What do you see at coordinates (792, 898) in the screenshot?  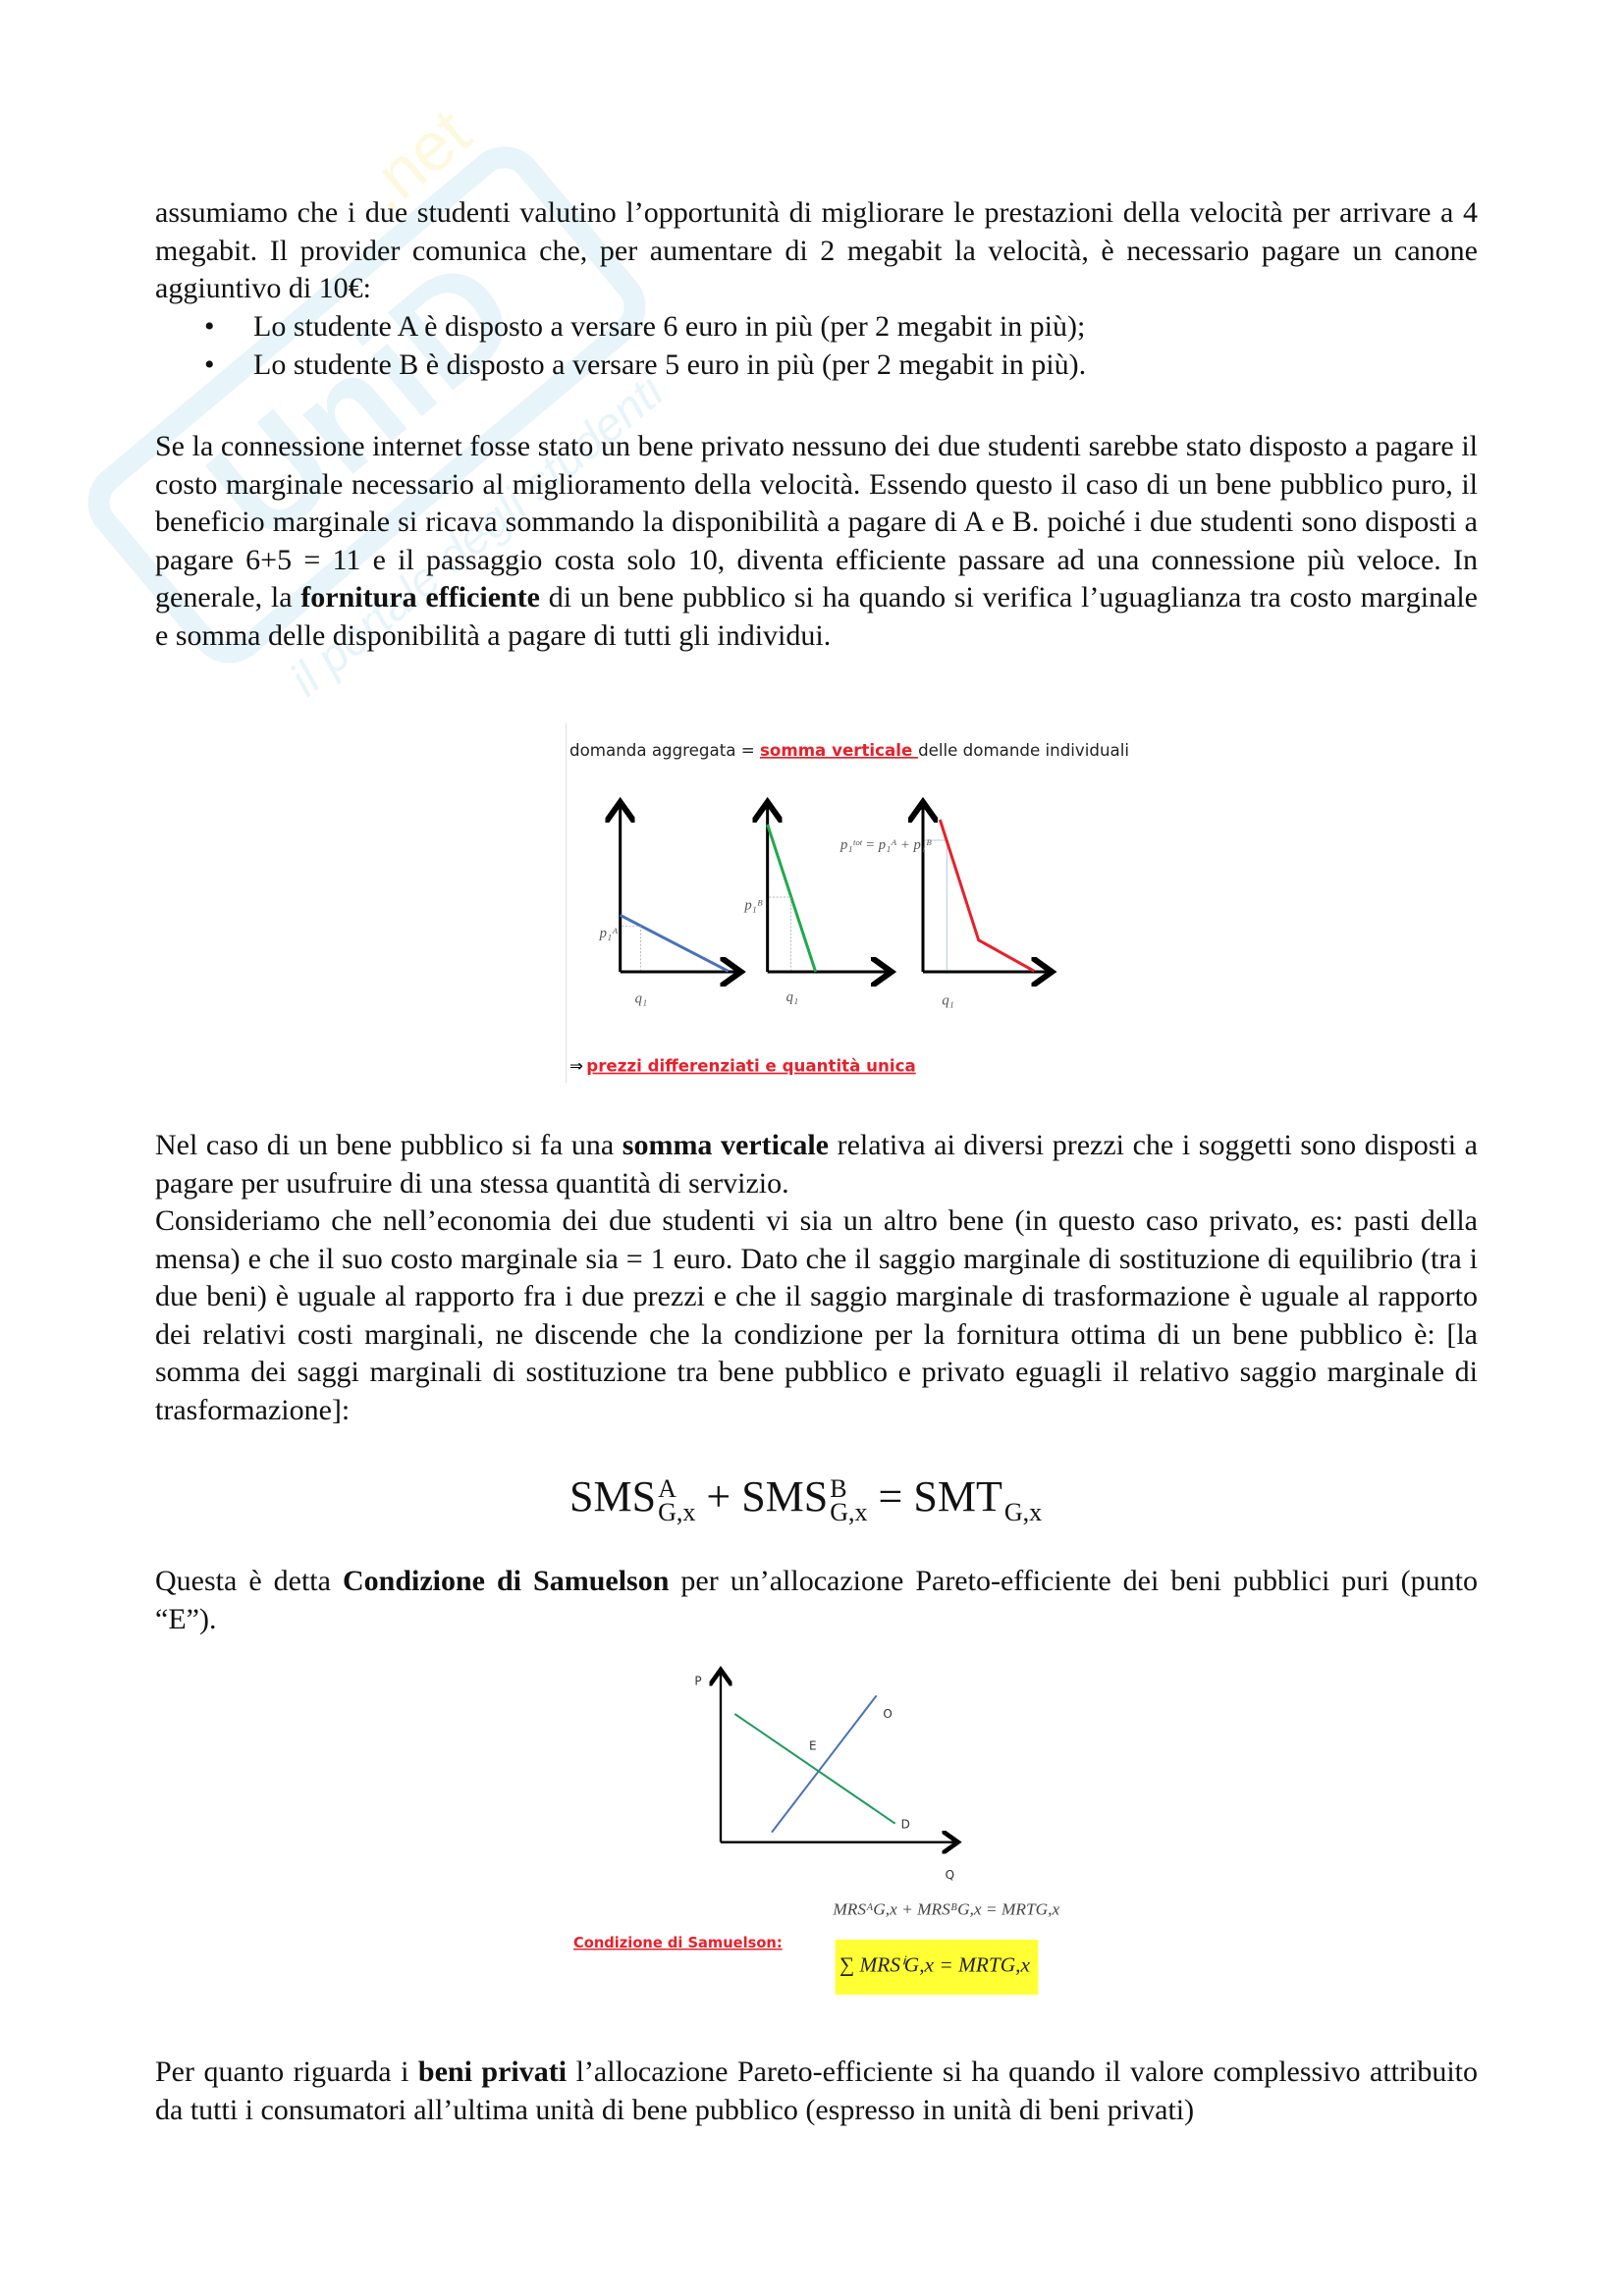 I see `demand-line-b` at bounding box center [792, 898].